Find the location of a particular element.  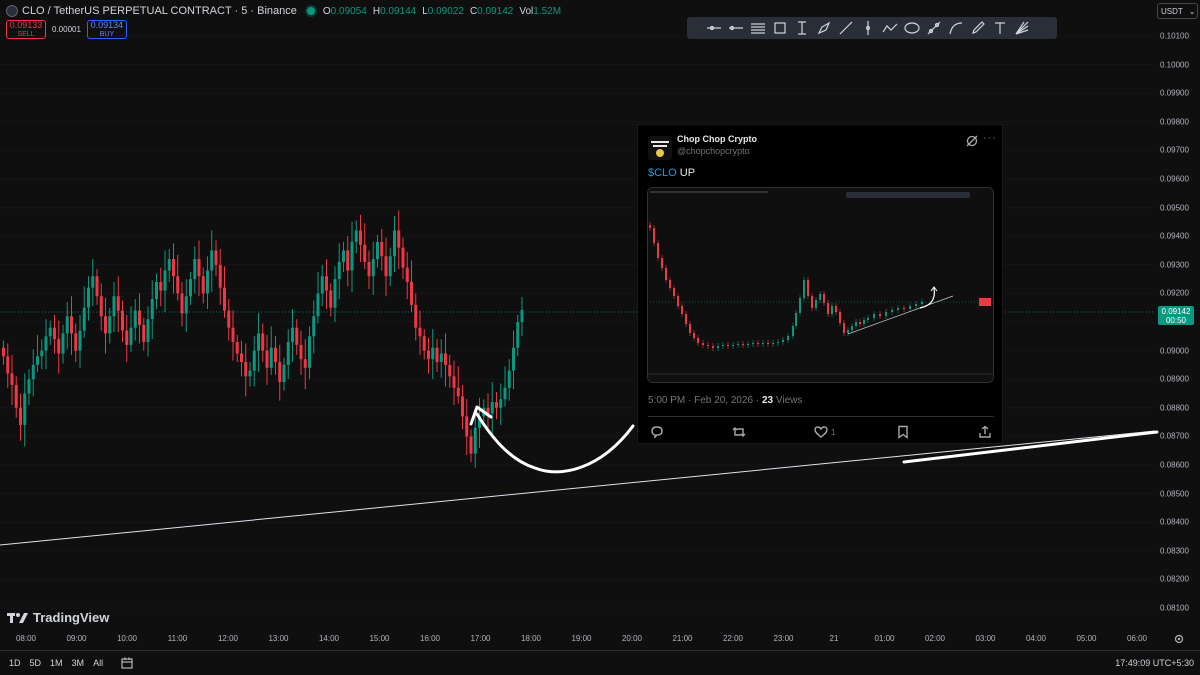

time-tick: 03:00 is located at coordinates (985, 638).